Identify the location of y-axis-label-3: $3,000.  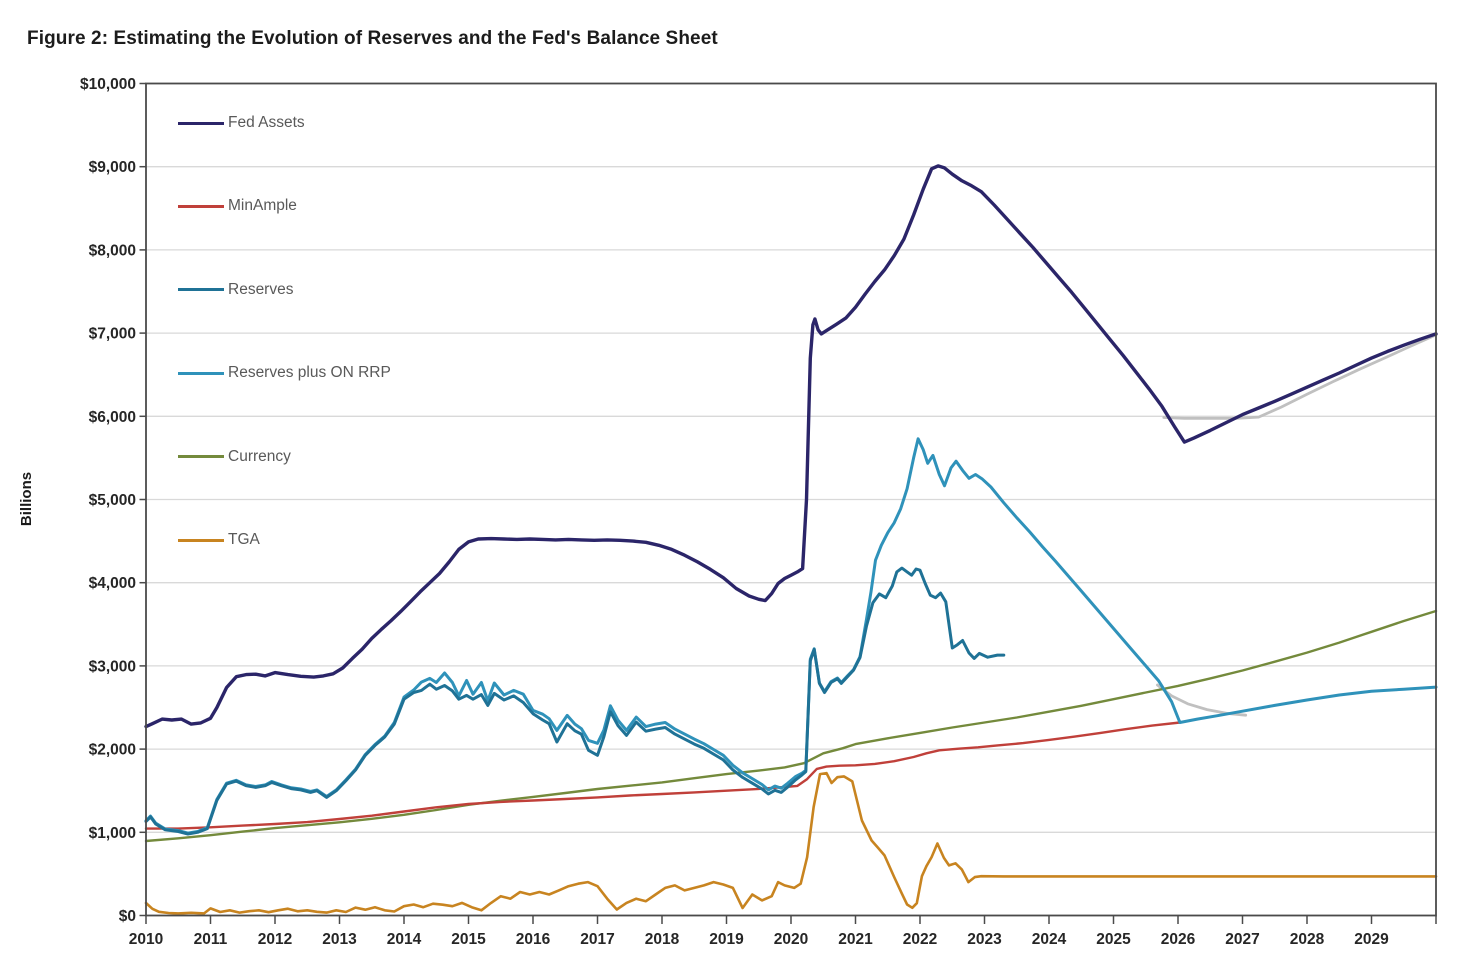
(112, 666).